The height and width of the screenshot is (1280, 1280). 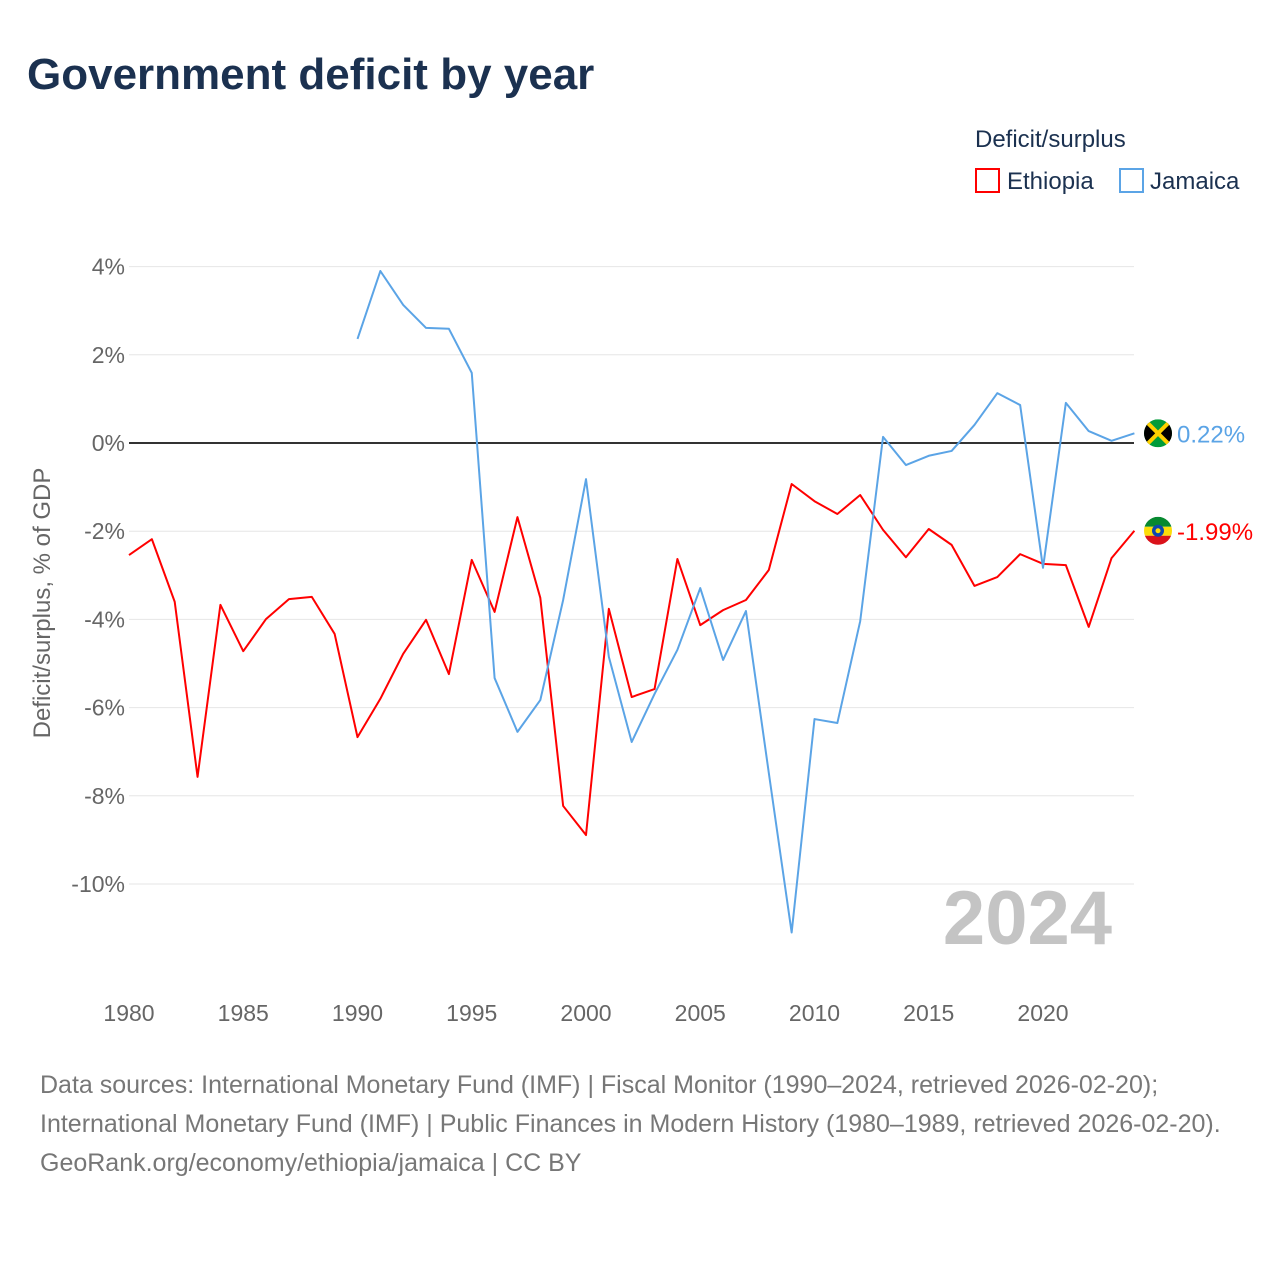 What do you see at coordinates (311, 74) in the screenshot?
I see `chart-title: Government deficit by year` at bounding box center [311, 74].